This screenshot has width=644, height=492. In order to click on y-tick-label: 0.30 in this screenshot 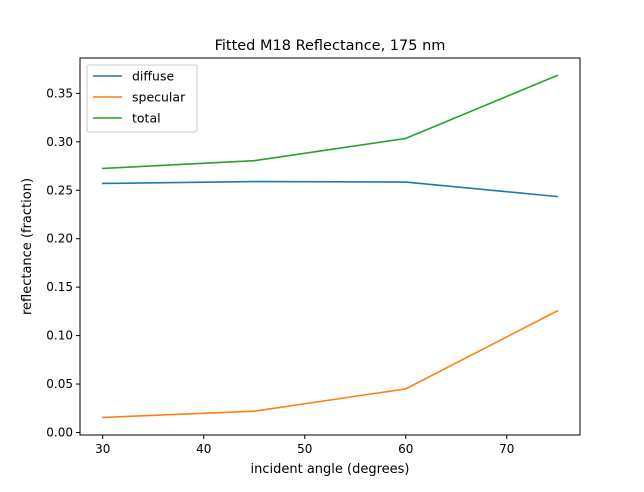, I will do `click(59, 142)`.